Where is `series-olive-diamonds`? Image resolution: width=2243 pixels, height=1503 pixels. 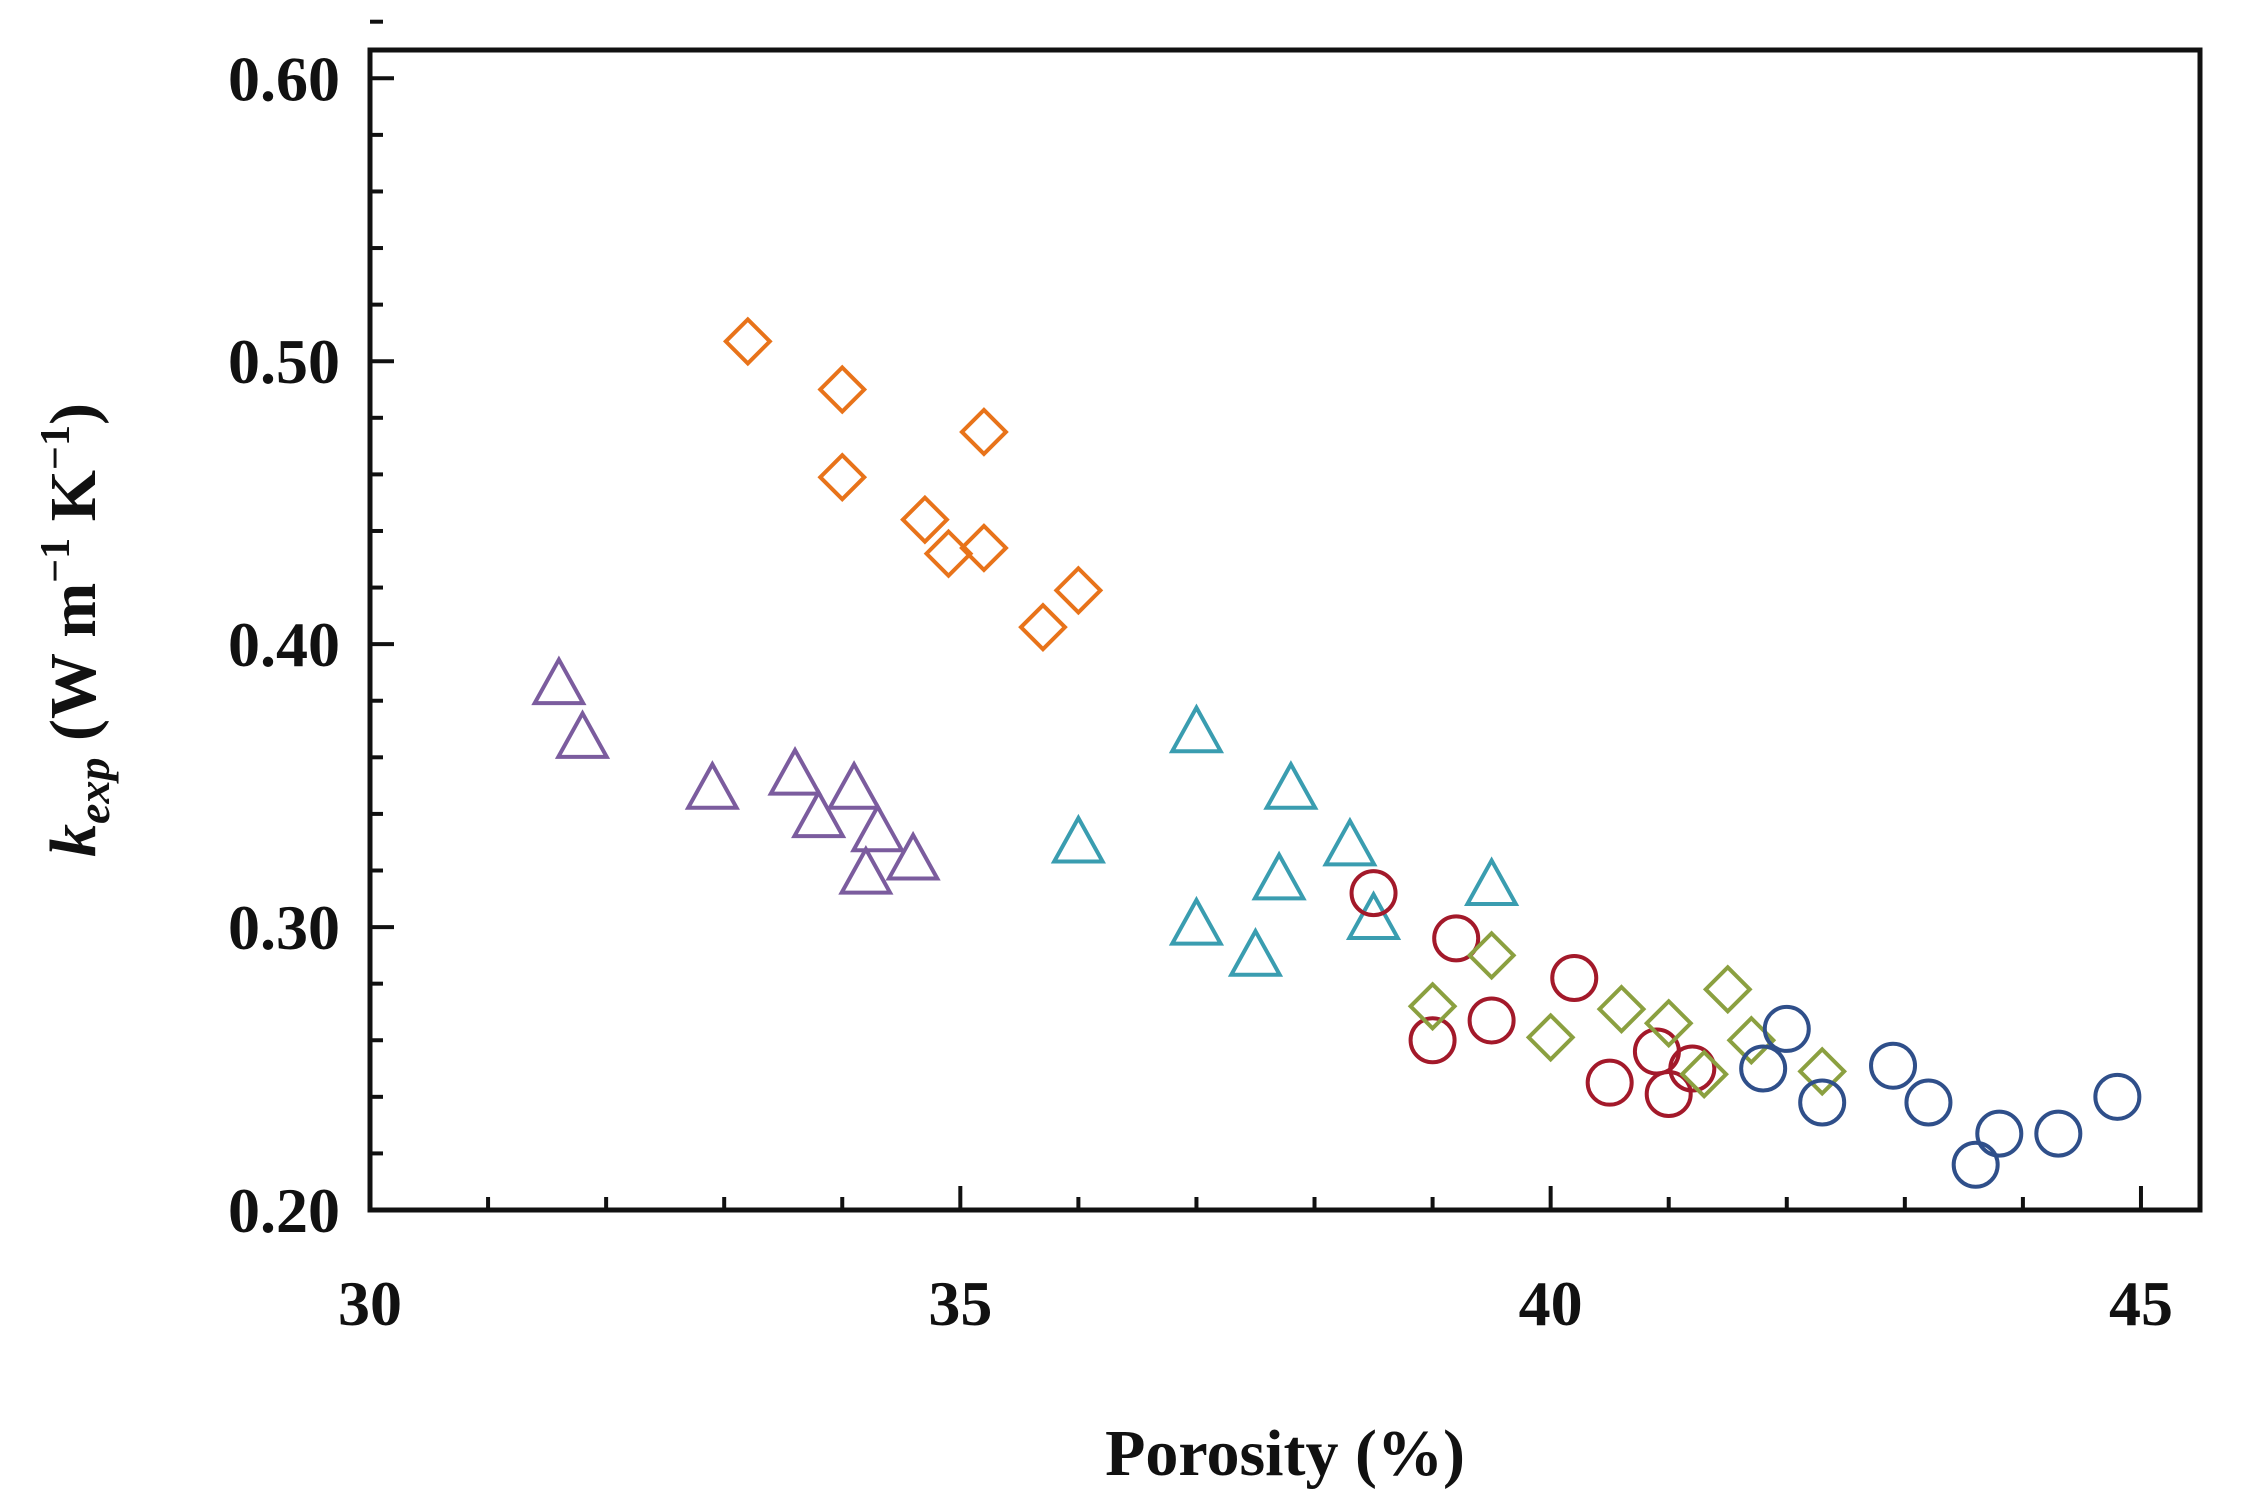 series-olive-diamonds is located at coordinates (1627, 1015).